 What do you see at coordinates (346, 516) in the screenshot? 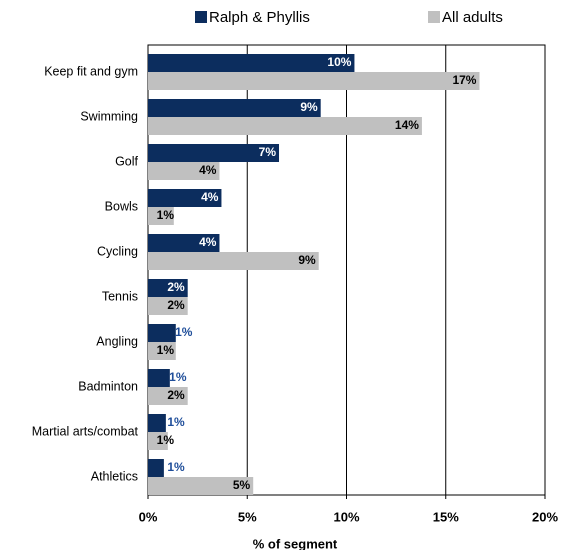
I see `x-tick-label: 10%` at bounding box center [346, 516].